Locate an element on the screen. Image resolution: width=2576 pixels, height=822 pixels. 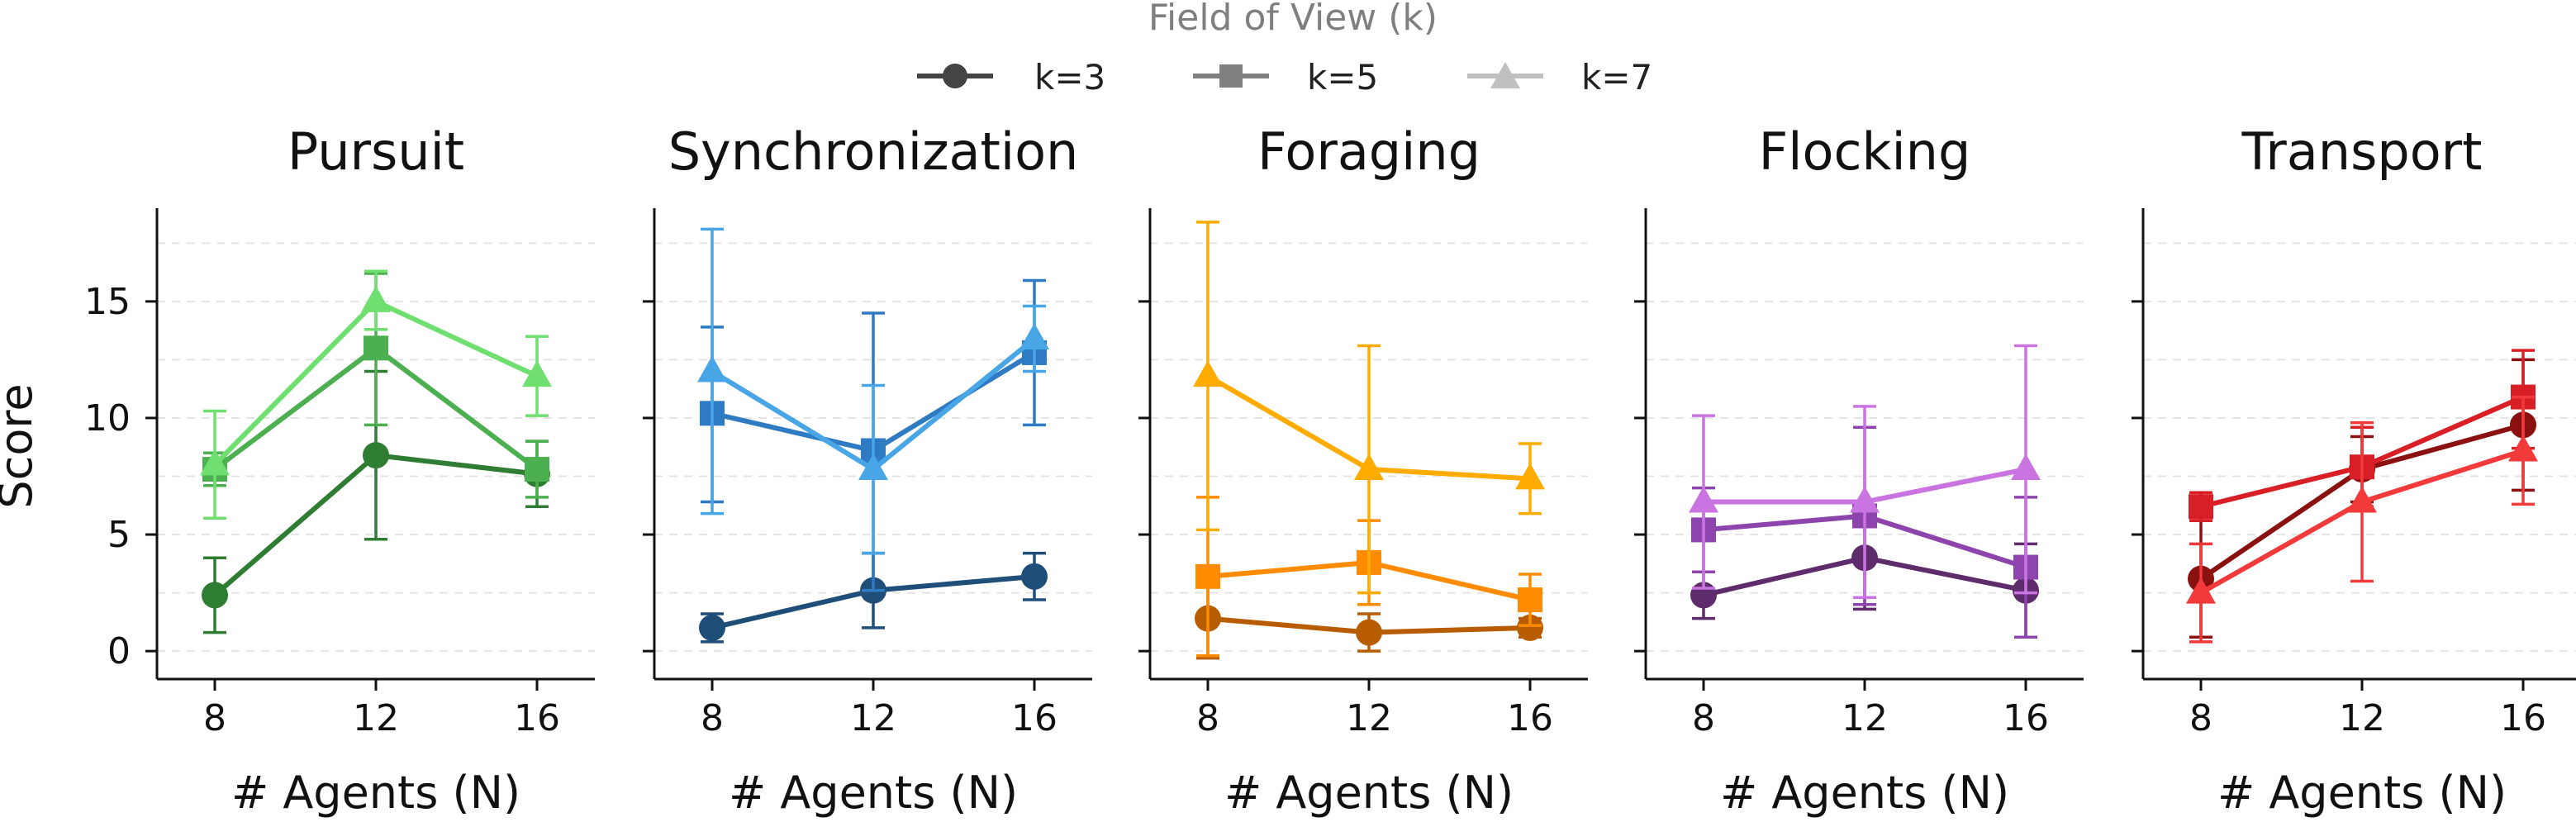
legend-label-k3: k=3 is located at coordinates (1069, 77).